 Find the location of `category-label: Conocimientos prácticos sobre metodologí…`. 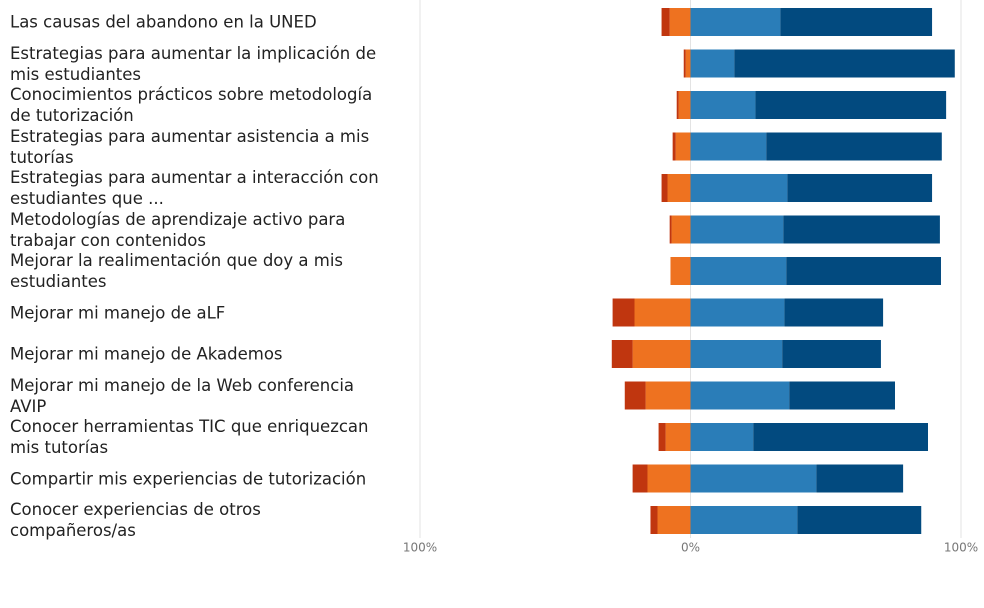

category-label: Conocimientos prácticos sobre metodologí… is located at coordinates (191, 105).